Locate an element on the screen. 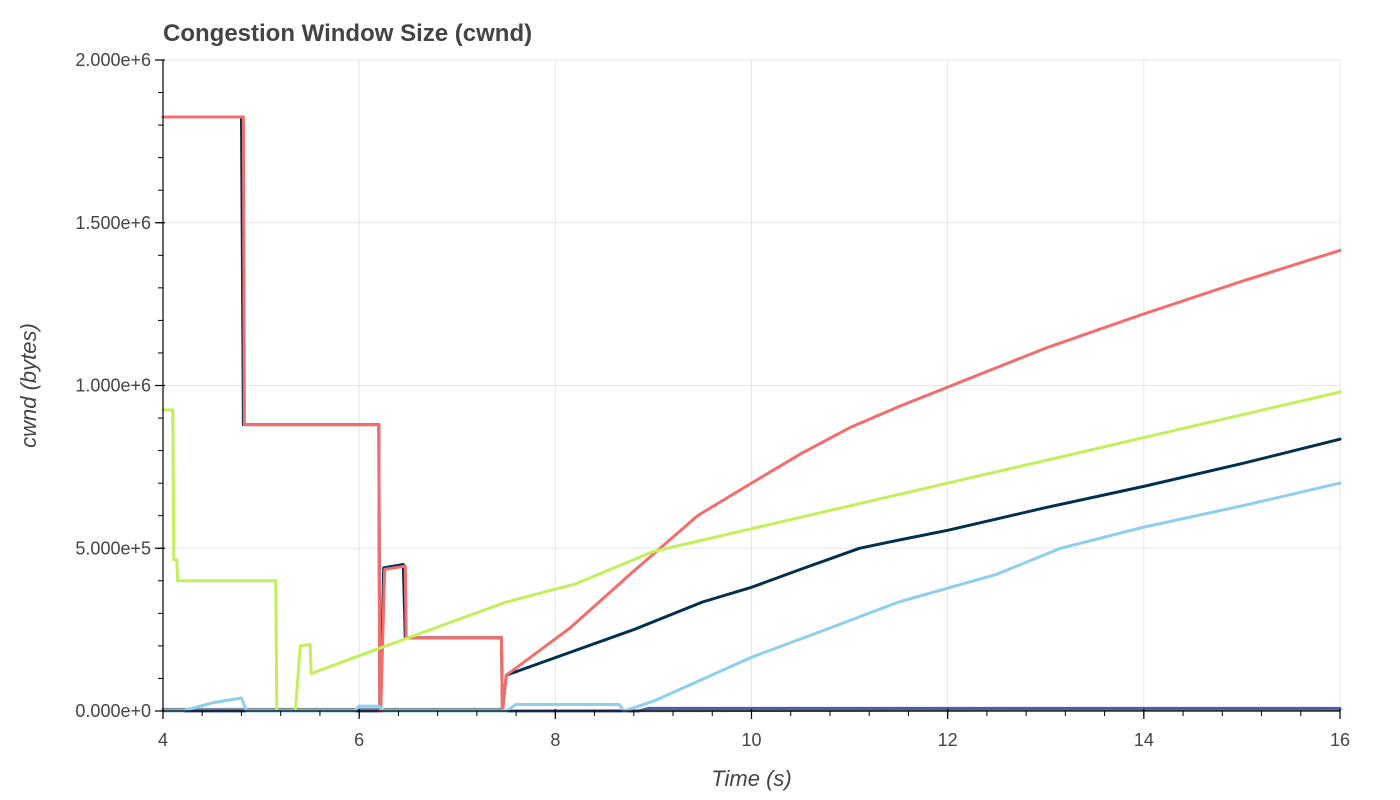  y-tick-label: 1.500e+6 is located at coordinates (113, 223).